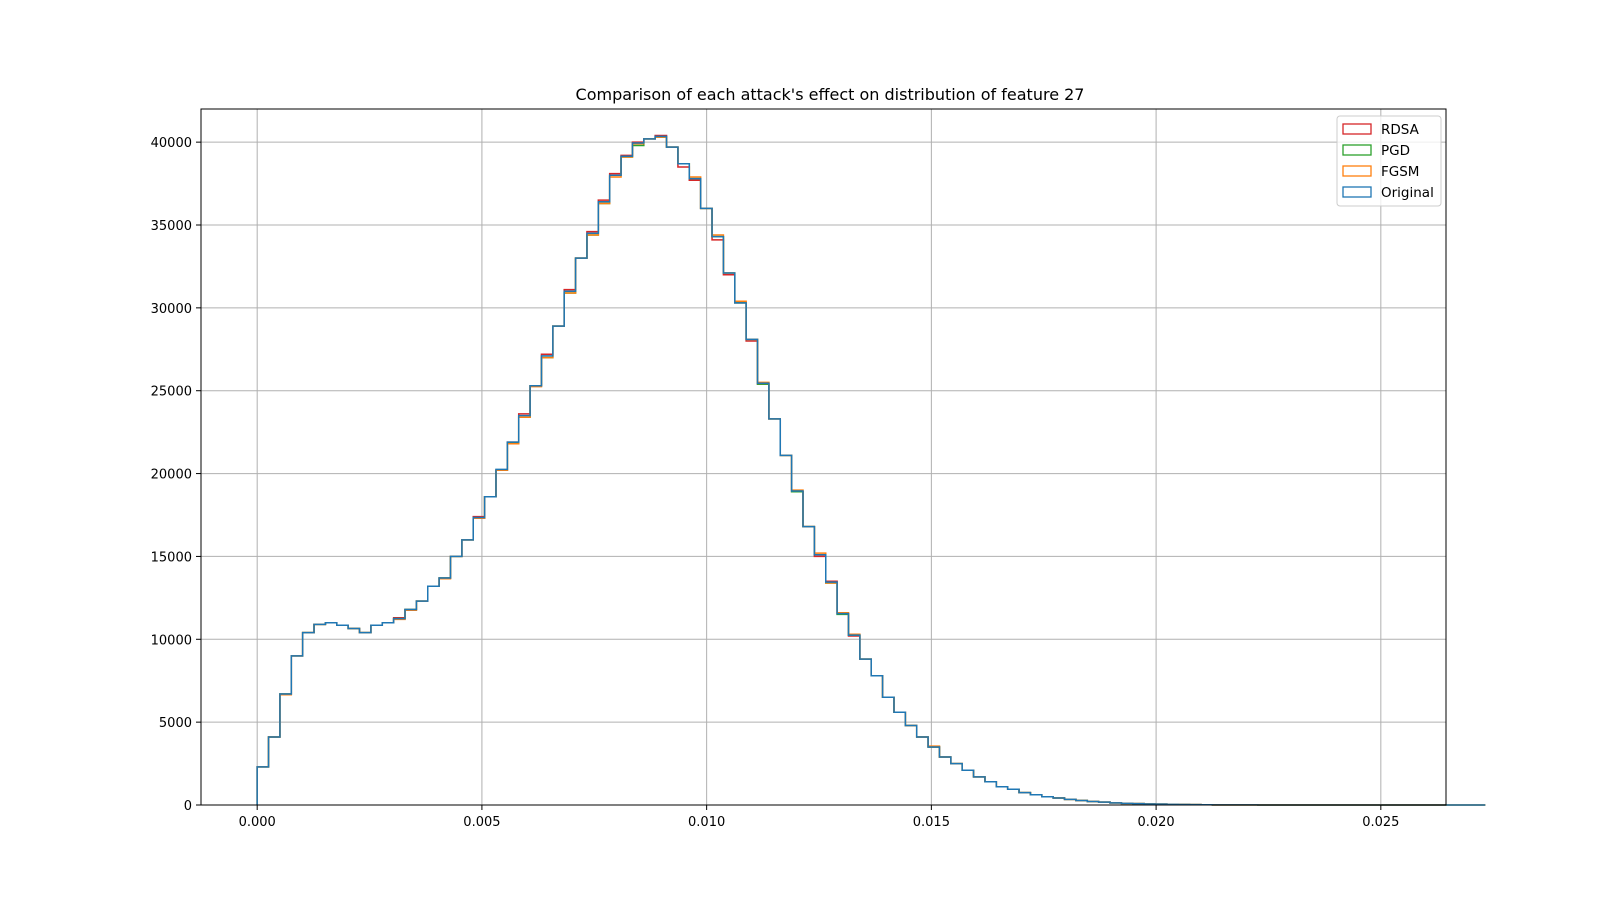 The image size is (1600, 900). I want to click on y-tick-label: 20000, so click(171, 475).